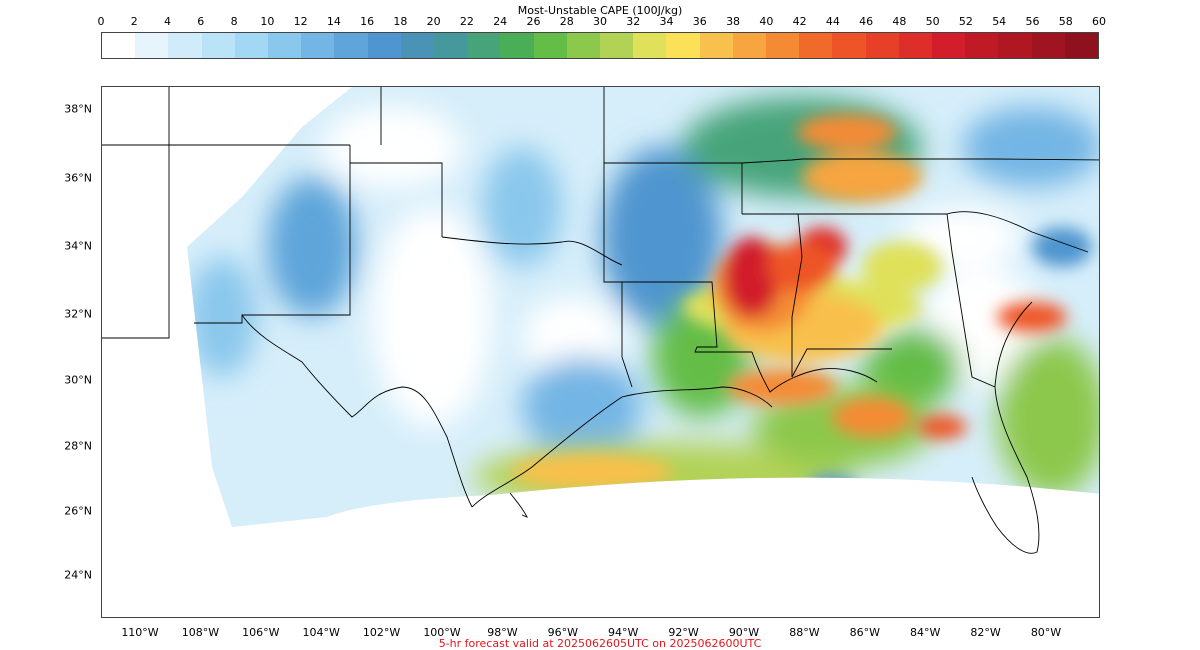 The image size is (1200, 650). What do you see at coordinates (78, 380) in the screenshot?
I see `latitude-label: 30°N` at bounding box center [78, 380].